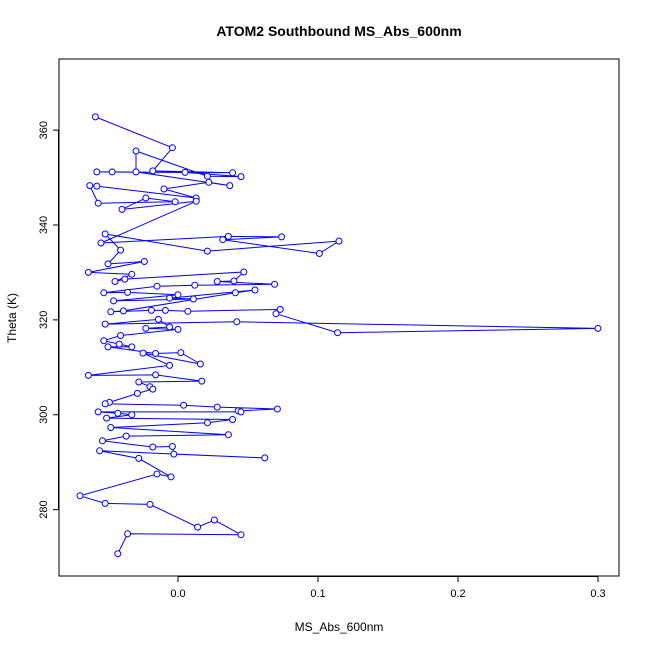 The image size is (650, 650). What do you see at coordinates (177, 594) in the screenshot?
I see `x-tick-label: 0.0` at bounding box center [177, 594].